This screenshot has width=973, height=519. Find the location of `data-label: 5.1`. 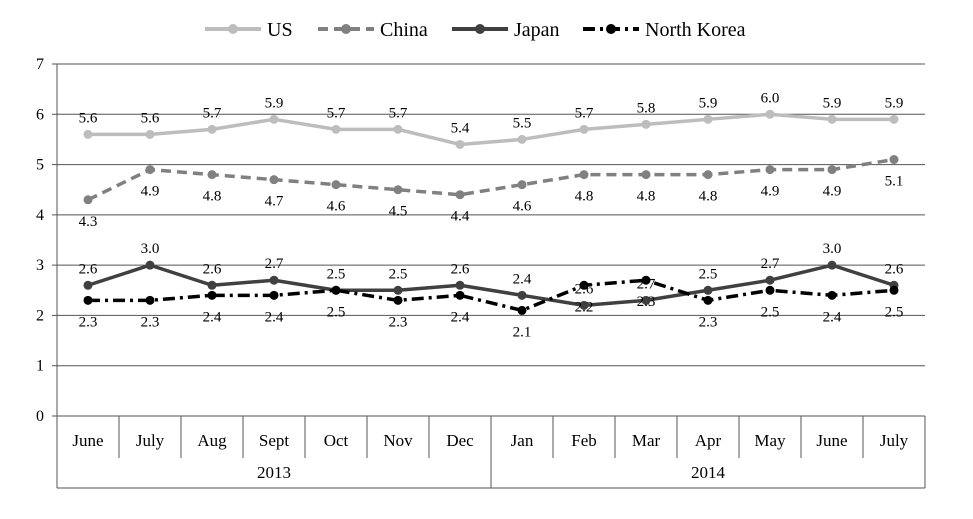

data-label: 5.1 is located at coordinates (894, 182).